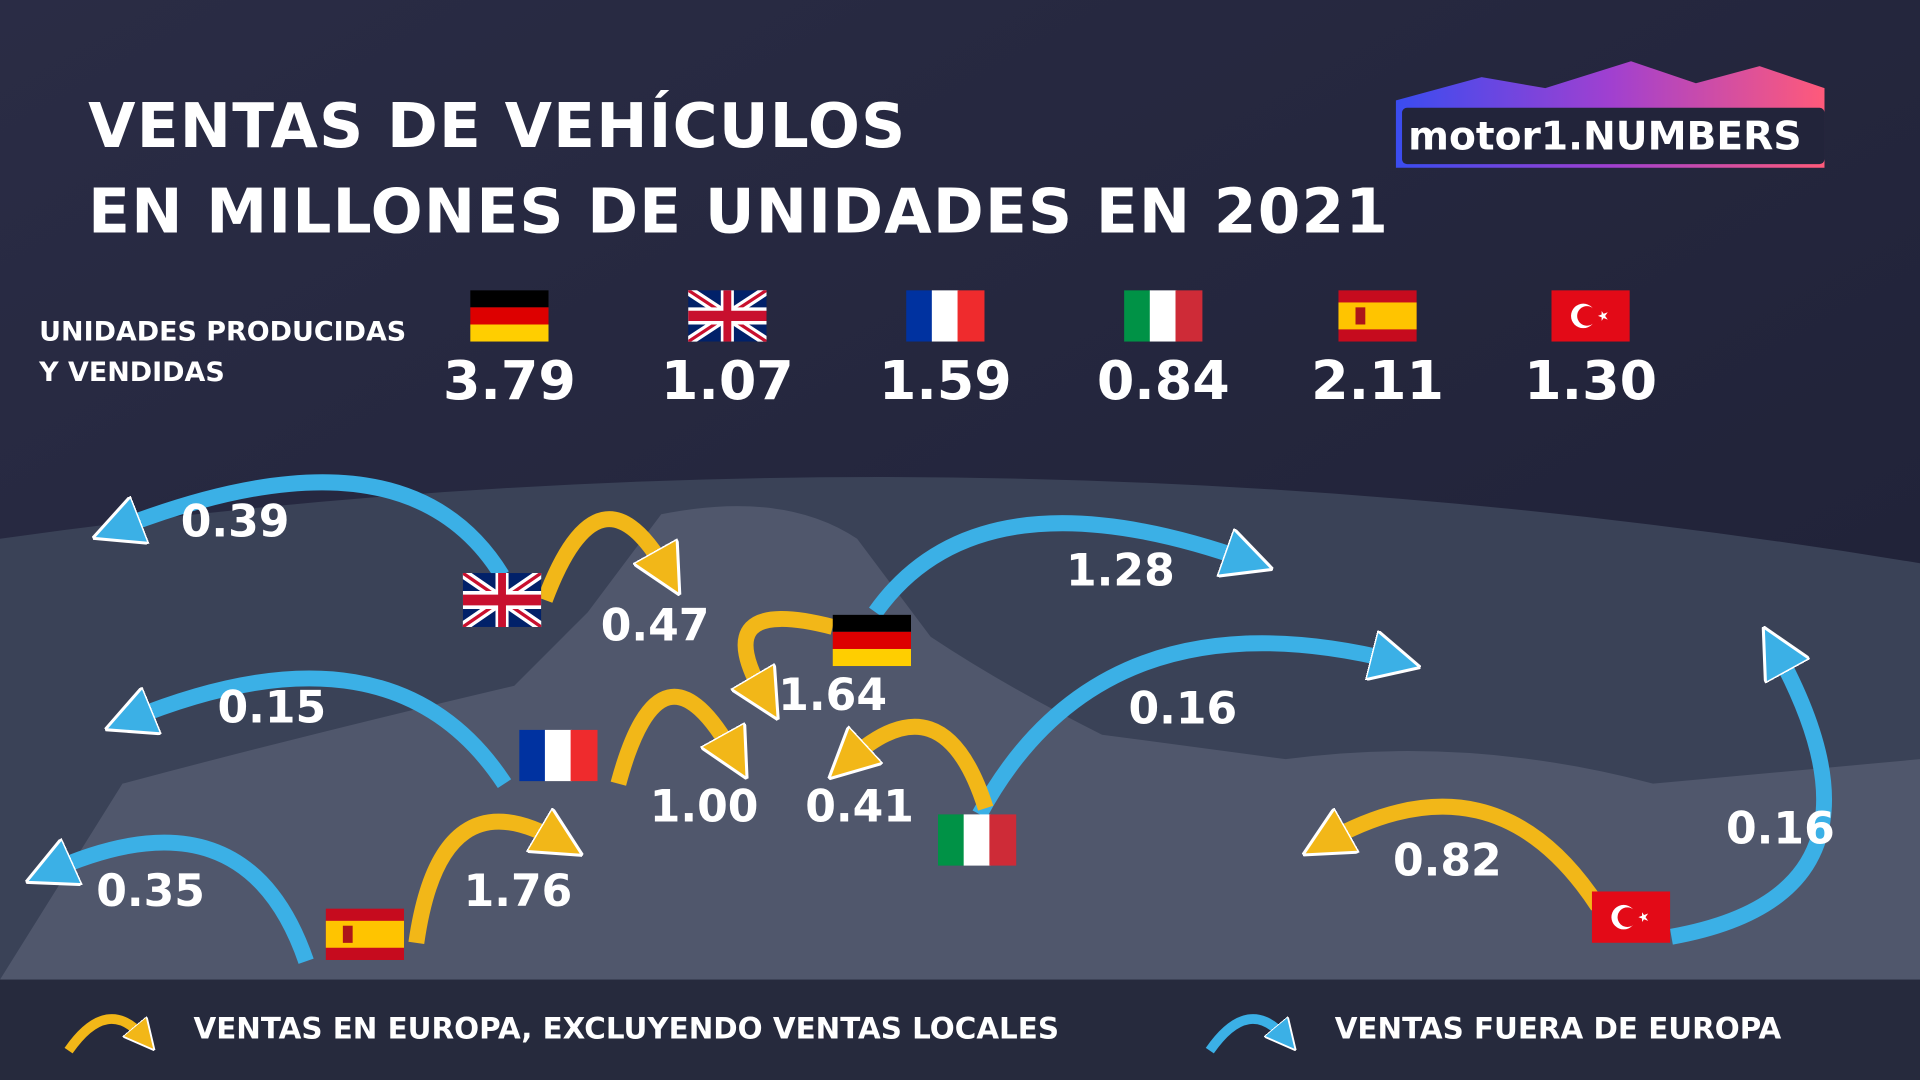  Describe the element at coordinates (271, 707) in the screenshot. I see `france-outside-value: 0.15` at that location.